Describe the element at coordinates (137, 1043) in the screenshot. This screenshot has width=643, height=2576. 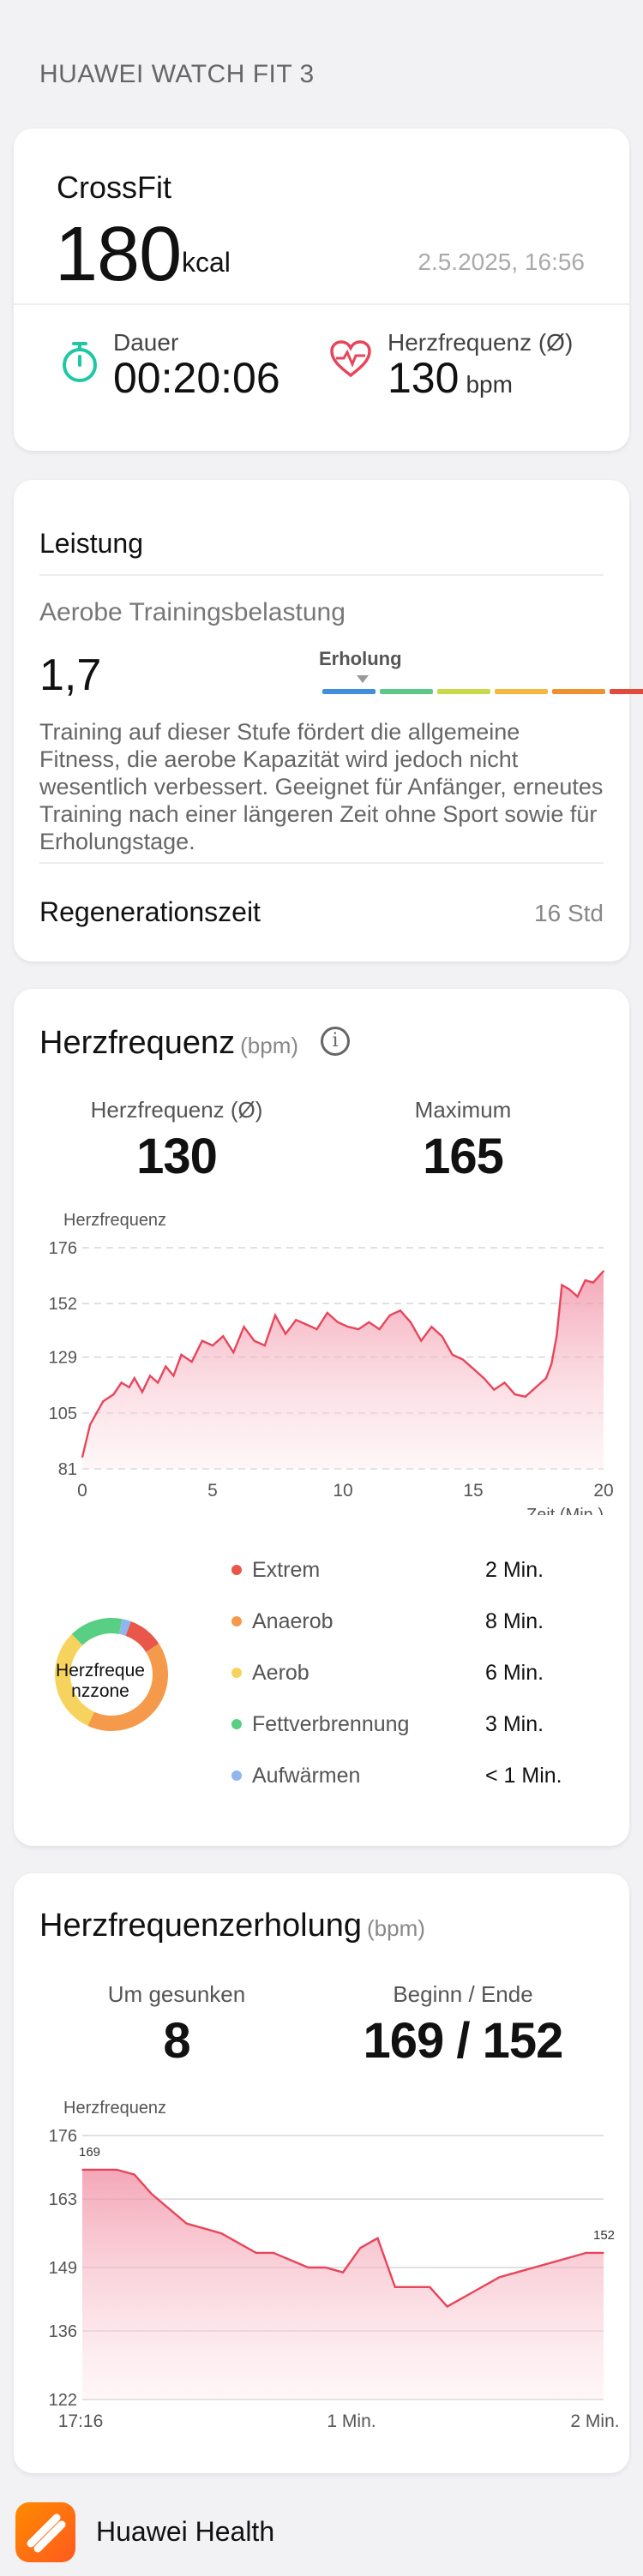
I see `heart-rate-title-text: Herzfrequenz` at that location.